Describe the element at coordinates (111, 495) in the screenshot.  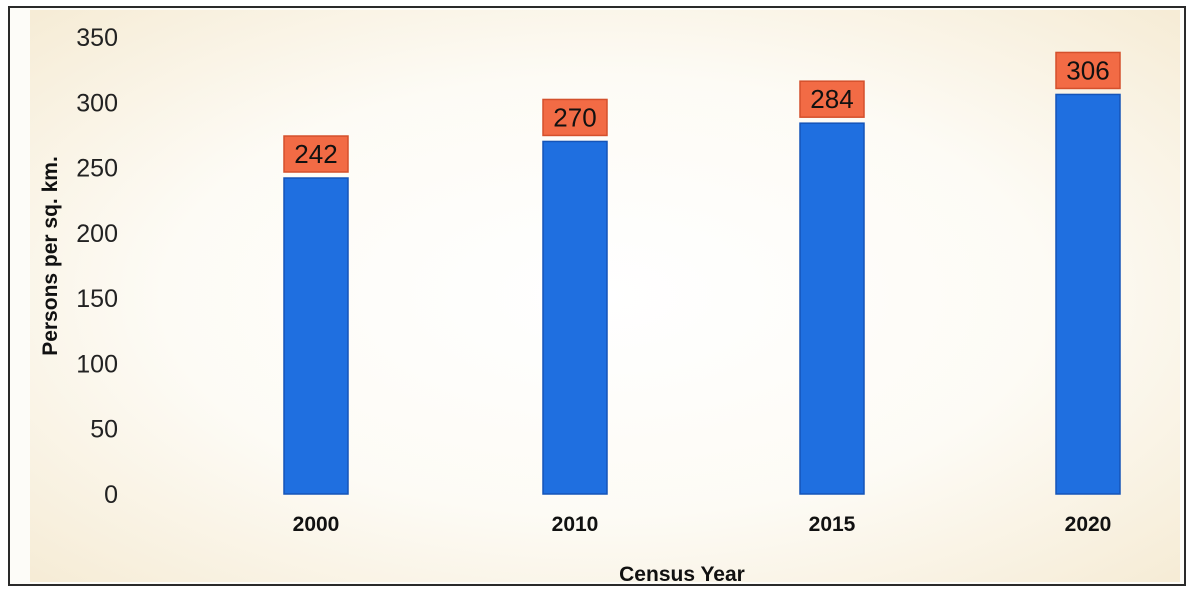
I see `y-tick-label: 0` at that location.